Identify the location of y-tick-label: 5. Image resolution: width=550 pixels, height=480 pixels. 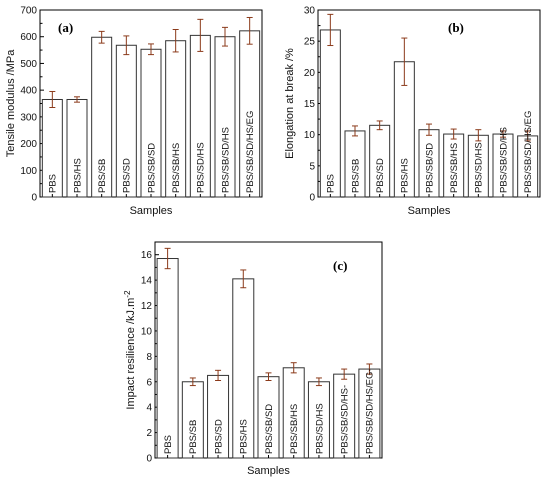
(312, 166).